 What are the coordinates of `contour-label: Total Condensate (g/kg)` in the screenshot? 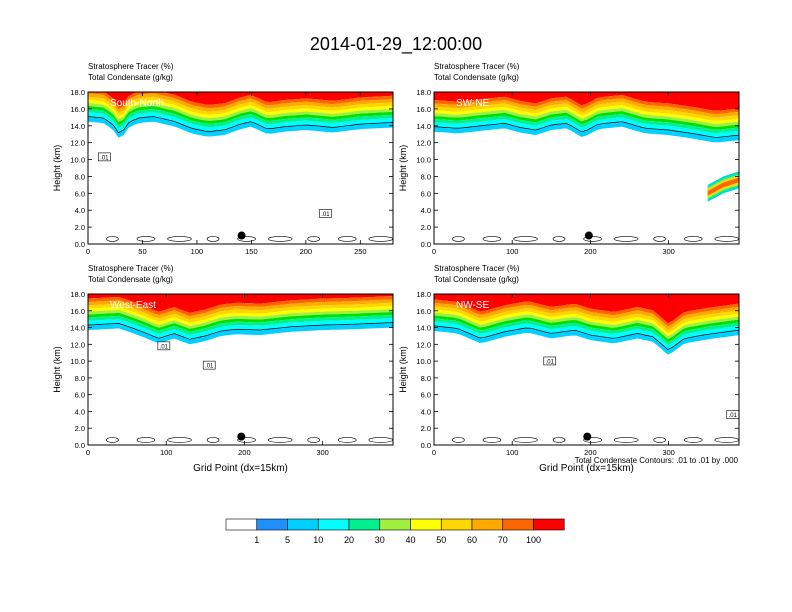 It's located at (130, 77).